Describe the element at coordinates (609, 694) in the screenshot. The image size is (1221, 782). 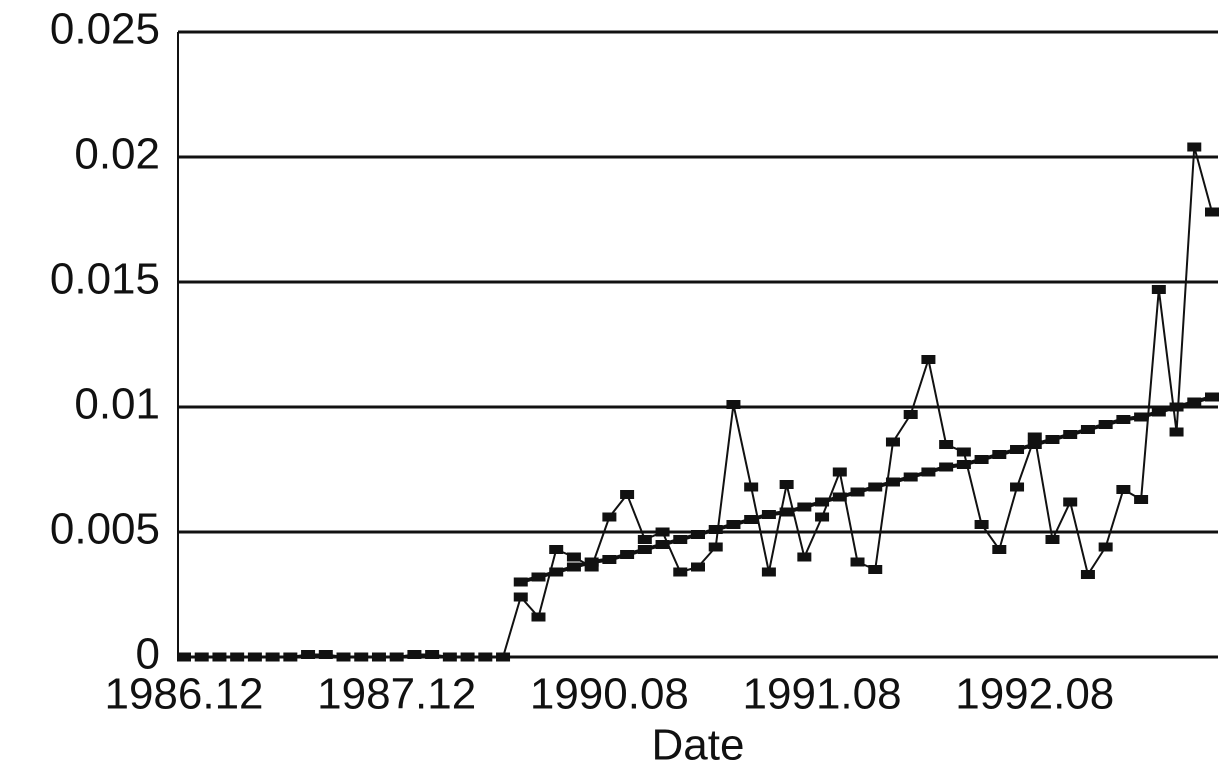
I see `x-tick-label: 1990.08` at that location.